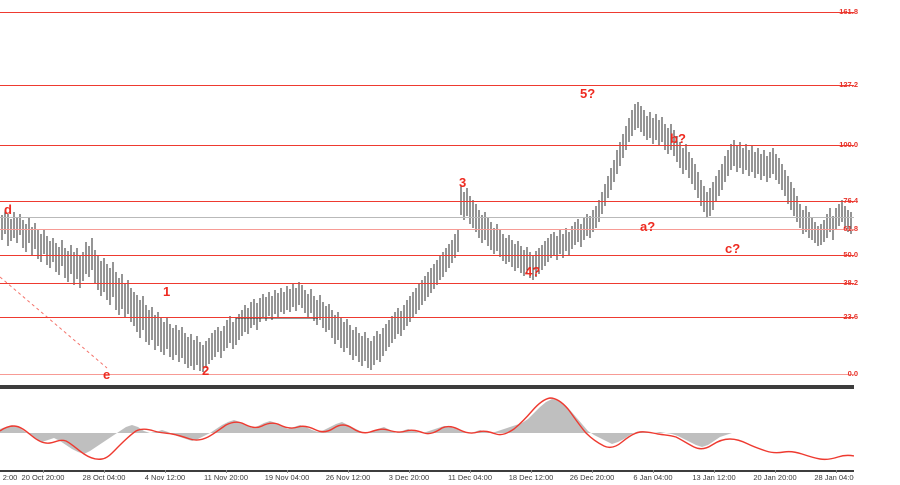 The width and height of the screenshot is (900, 485). What do you see at coordinates (850, 200) in the screenshot?
I see `fib-label-76-4: 76.4` at bounding box center [850, 200].